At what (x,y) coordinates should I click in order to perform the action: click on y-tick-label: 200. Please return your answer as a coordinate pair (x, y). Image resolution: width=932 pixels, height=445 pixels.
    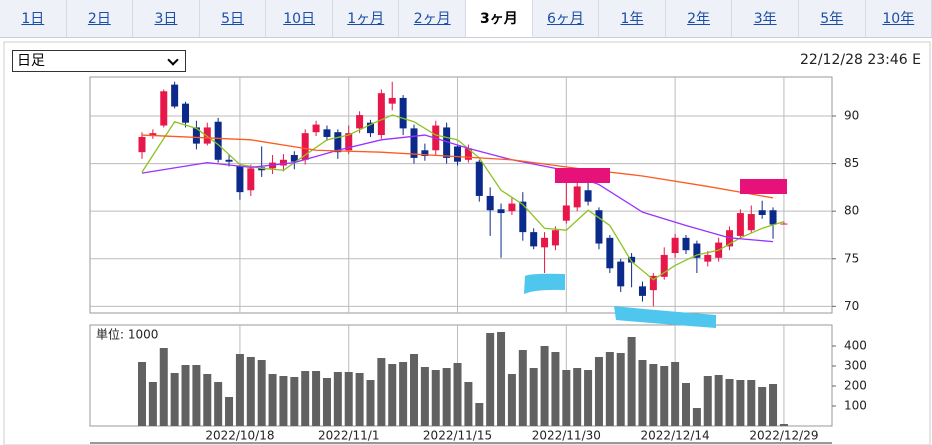
    Looking at the image, I should click on (855, 386).